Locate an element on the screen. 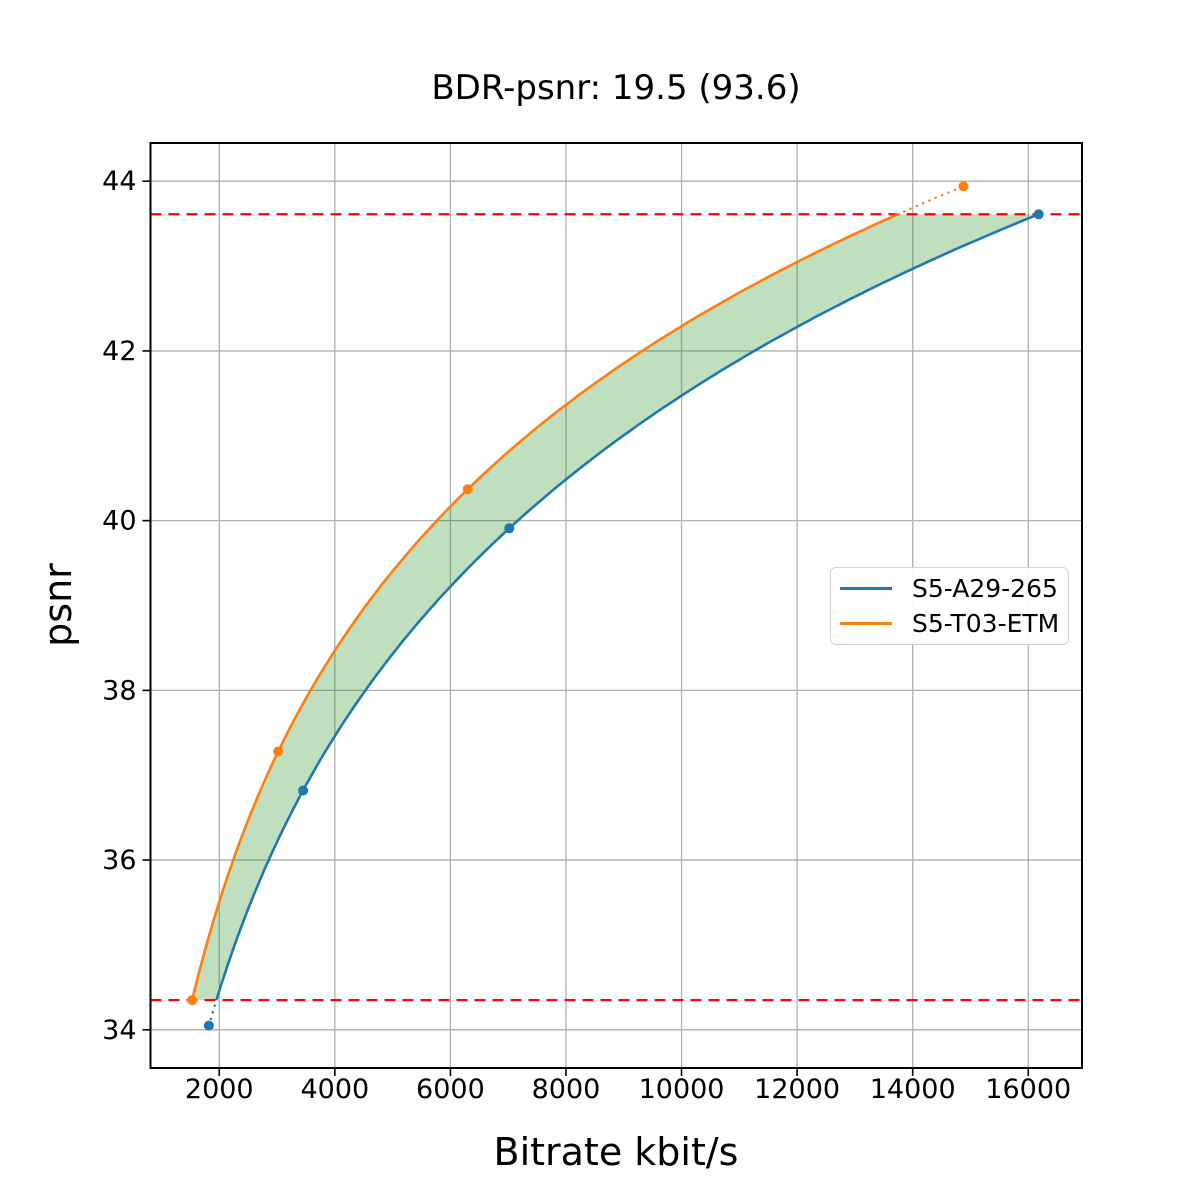  x-tick-label: 14000 is located at coordinates (913, 1089).